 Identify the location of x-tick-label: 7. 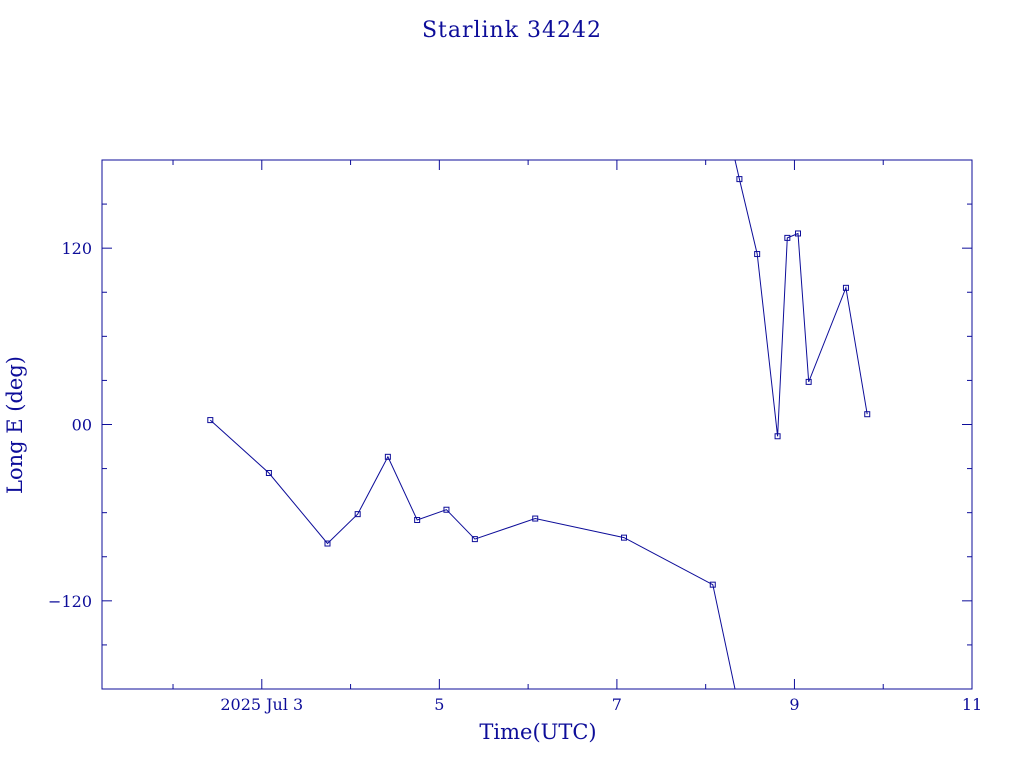
(617, 704).